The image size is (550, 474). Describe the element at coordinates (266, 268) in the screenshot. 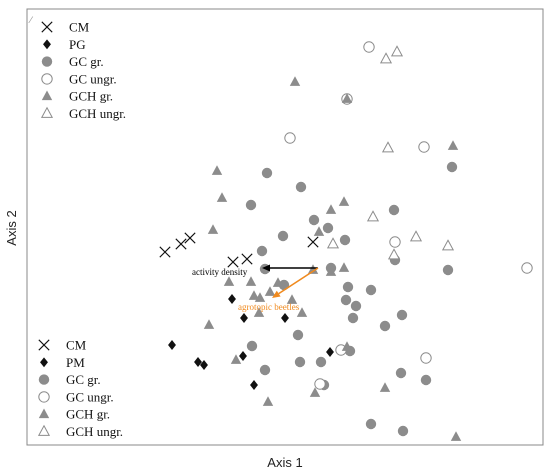

I see `activity-density-arrowhead` at that location.